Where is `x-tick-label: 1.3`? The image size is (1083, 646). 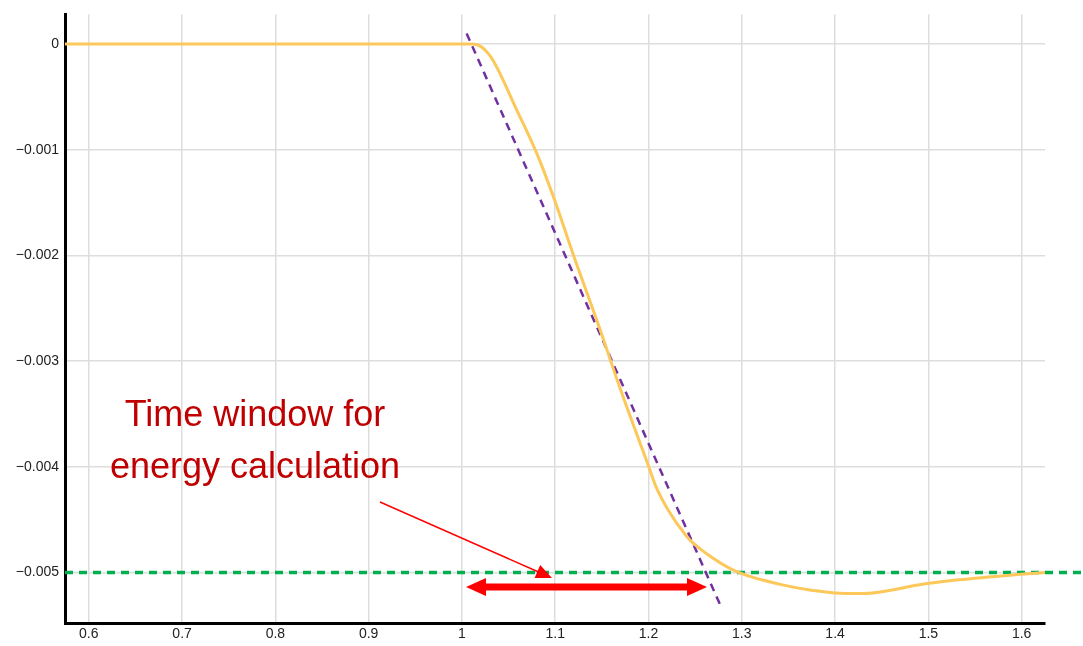
x-tick-label: 1.3 is located at coordinates (742, 633).